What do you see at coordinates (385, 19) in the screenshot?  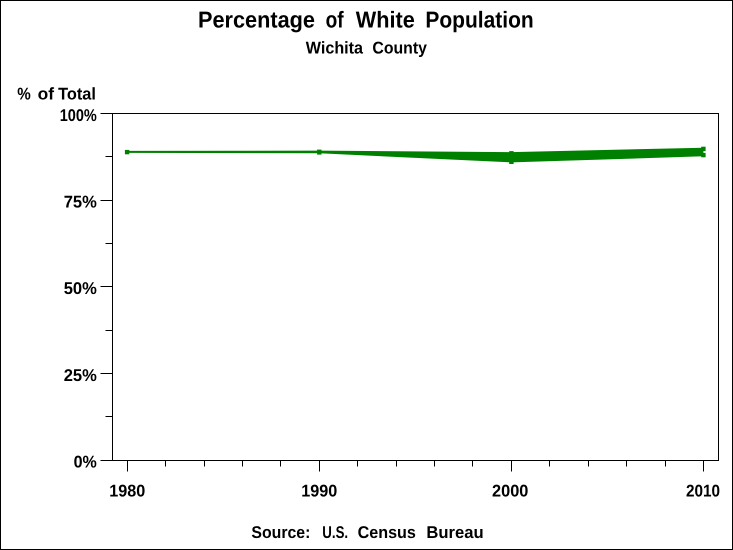 I see `svg-text: White` at bounding box center [385, 19].